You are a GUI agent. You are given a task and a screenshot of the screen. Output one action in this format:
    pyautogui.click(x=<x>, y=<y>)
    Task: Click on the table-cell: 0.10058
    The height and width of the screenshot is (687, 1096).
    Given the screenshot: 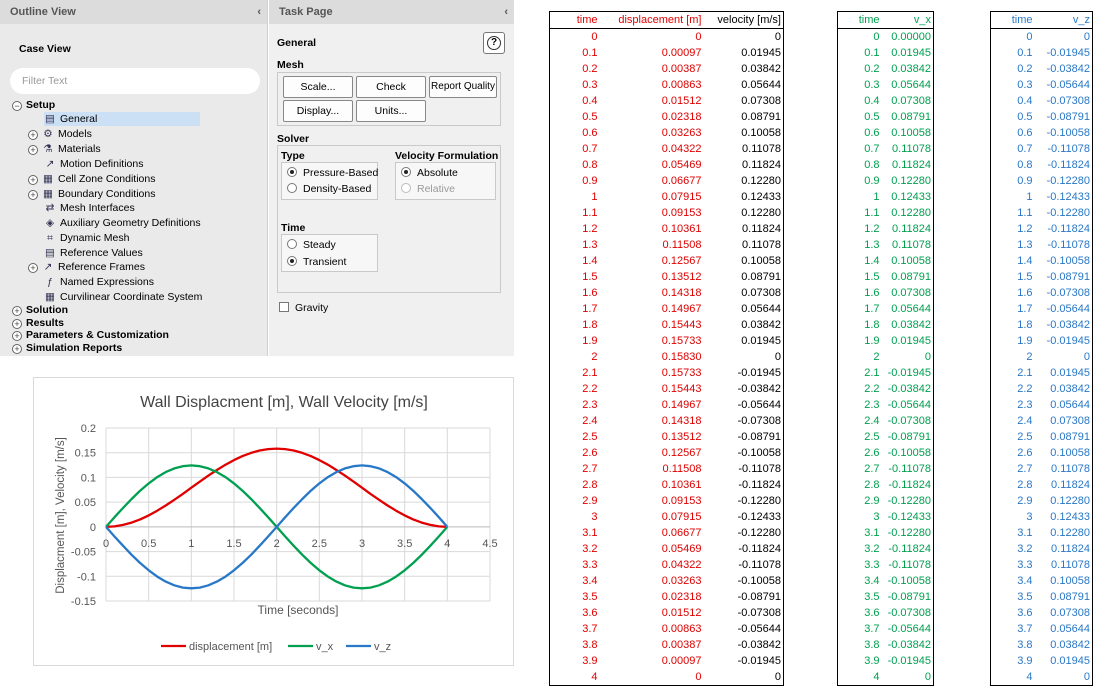 What is the action you would take?
    pyautogui.click(x=761, y=261)
    